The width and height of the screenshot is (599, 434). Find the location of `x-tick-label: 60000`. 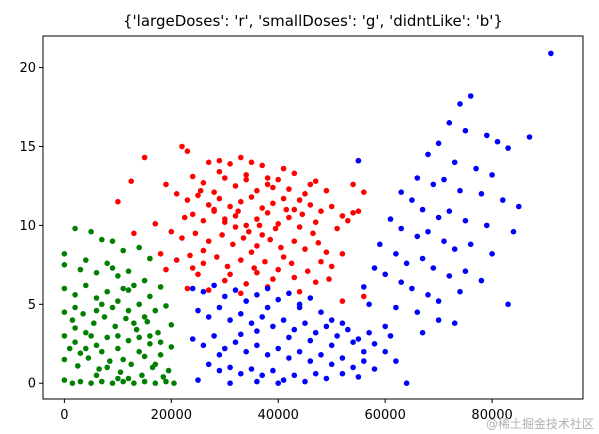

x-tick-label: 60000 is located at coordinates (384, 415).